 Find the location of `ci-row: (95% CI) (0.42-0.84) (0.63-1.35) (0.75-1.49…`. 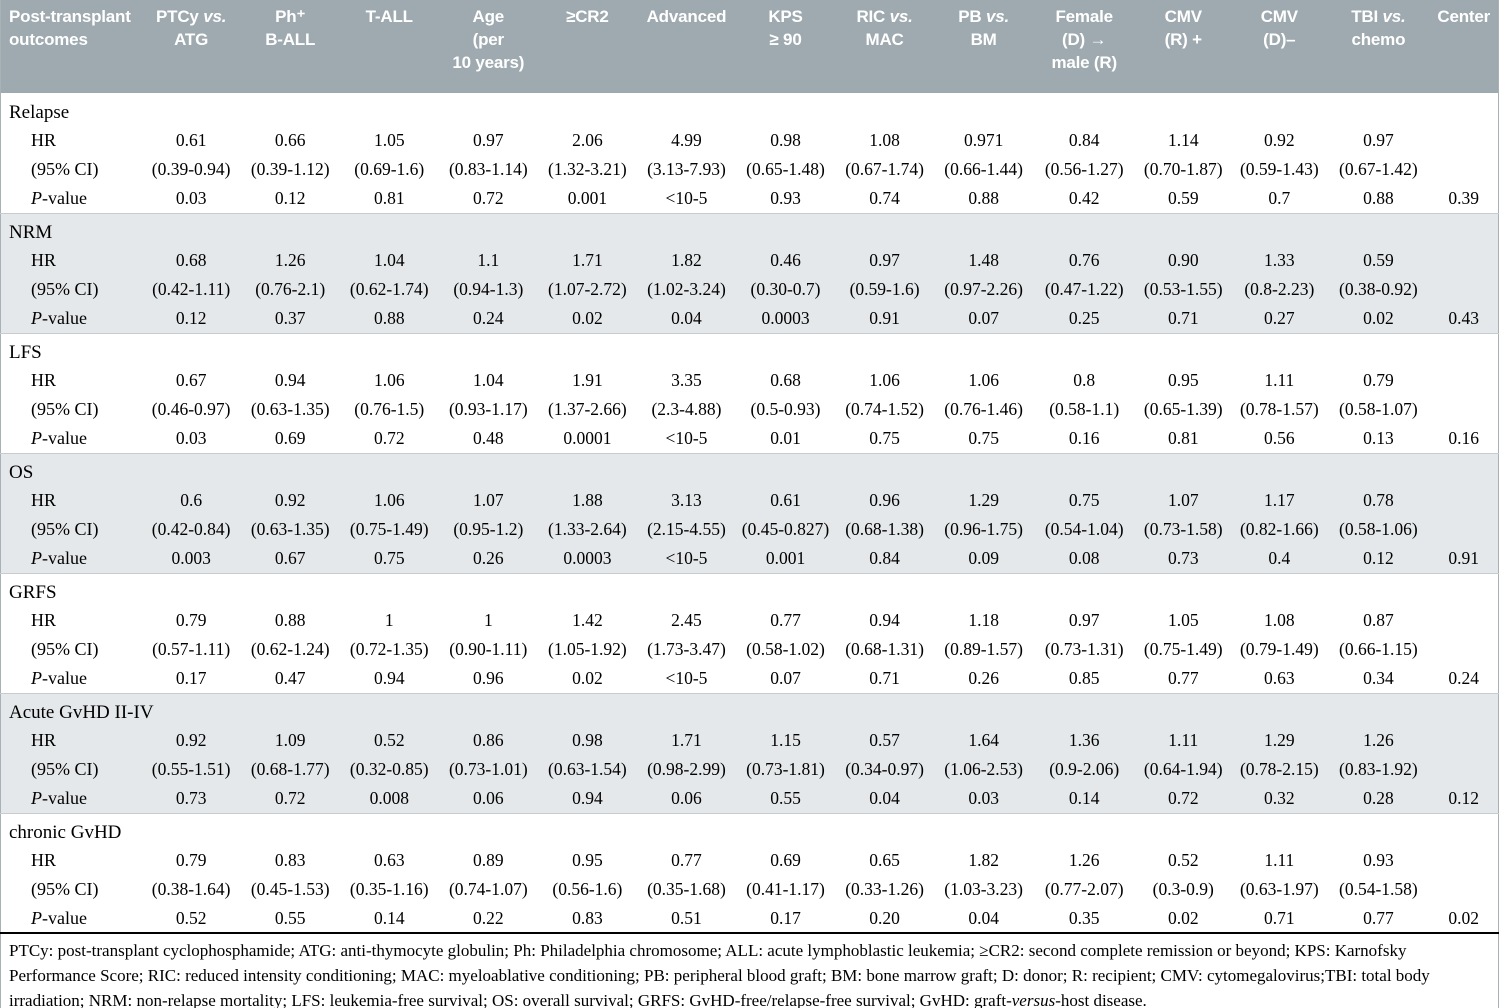

ci-row: (95% CI) (0.42-0.84) (0.63-1.35) (0.75-1.49… is located at coordinates (749, 529).